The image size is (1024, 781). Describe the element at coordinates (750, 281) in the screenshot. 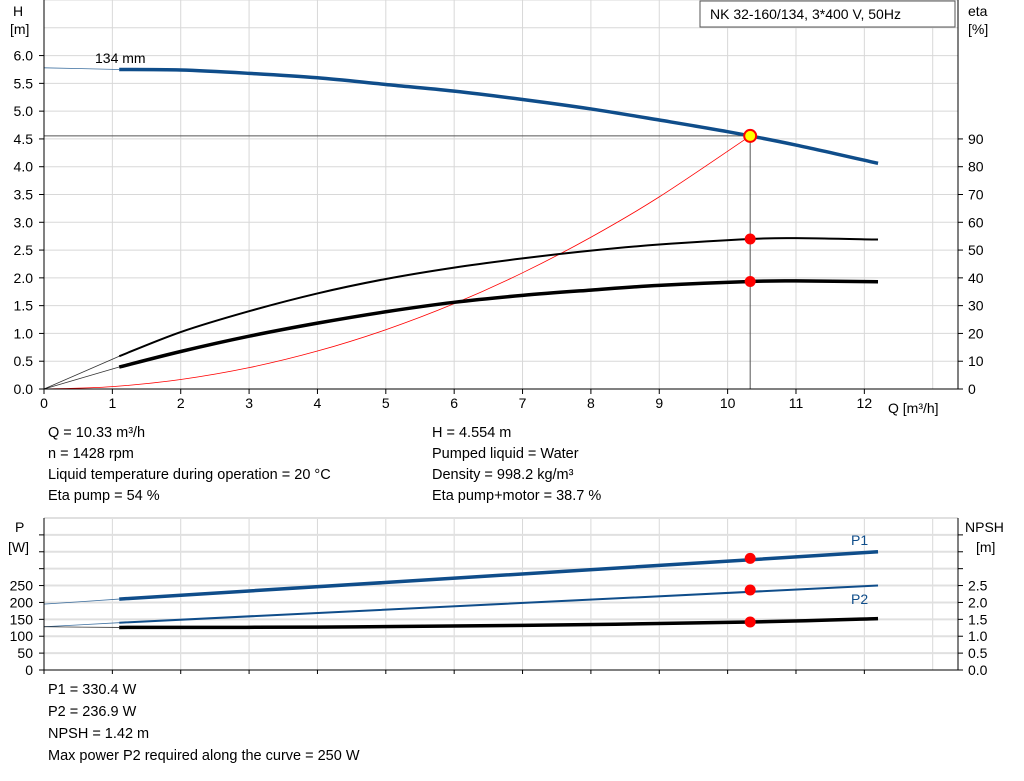

I see `duty-point-eta-total` at that location.